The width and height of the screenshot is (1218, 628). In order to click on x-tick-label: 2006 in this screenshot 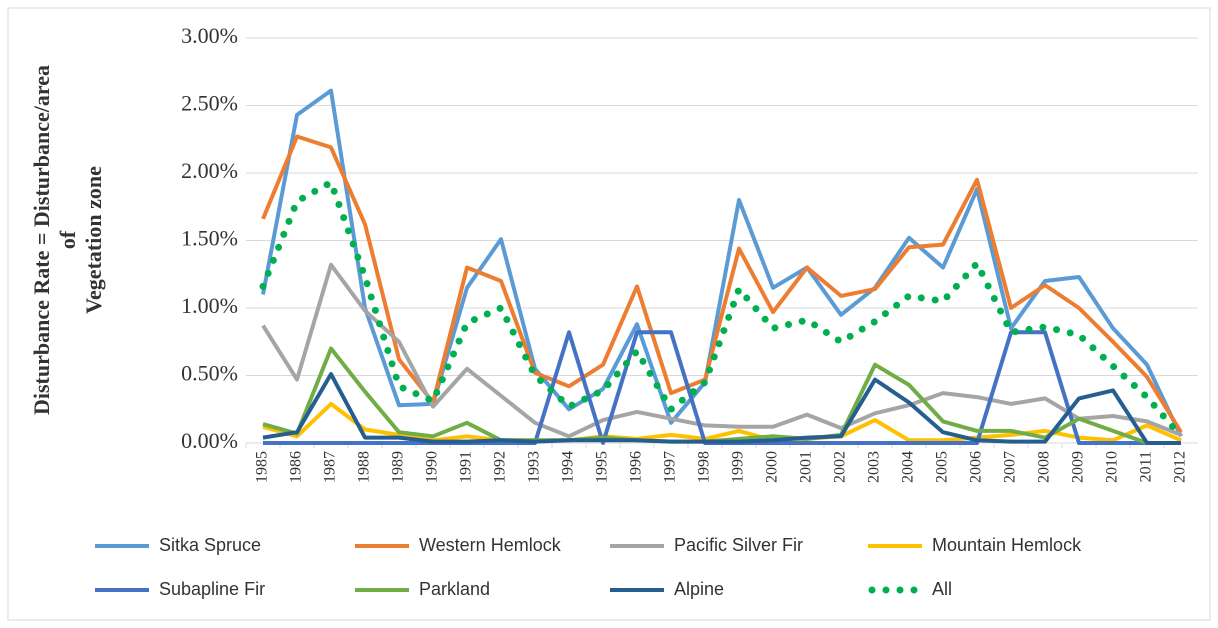, I will do `click(976, 467)`.